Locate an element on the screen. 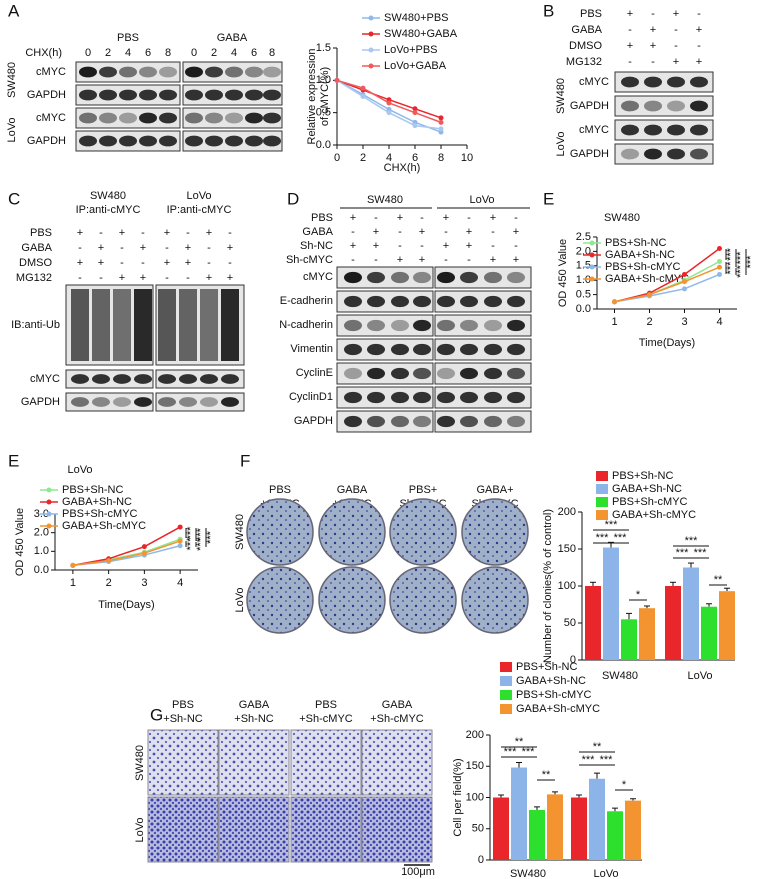 Image resolution: width=760 pixels, height=879 pixels. group-label: GABA is located at coordinates (232, 38).